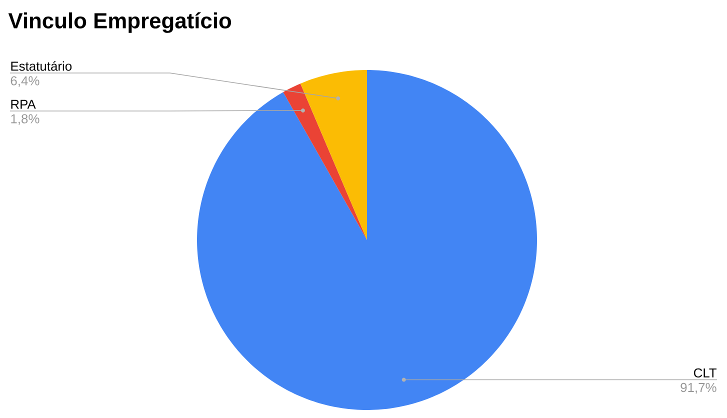  I want to click on data-label: 1,8%, so click(25, 119).